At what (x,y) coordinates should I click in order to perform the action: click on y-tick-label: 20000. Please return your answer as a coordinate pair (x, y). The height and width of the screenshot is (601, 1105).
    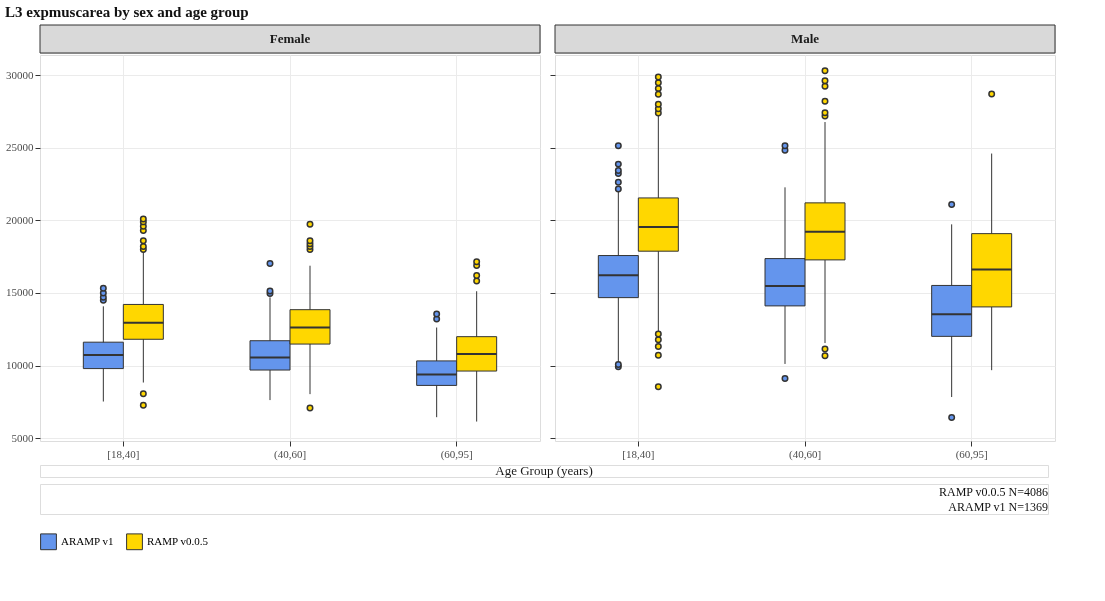
    Looking at the image, I should click on (20, 219).